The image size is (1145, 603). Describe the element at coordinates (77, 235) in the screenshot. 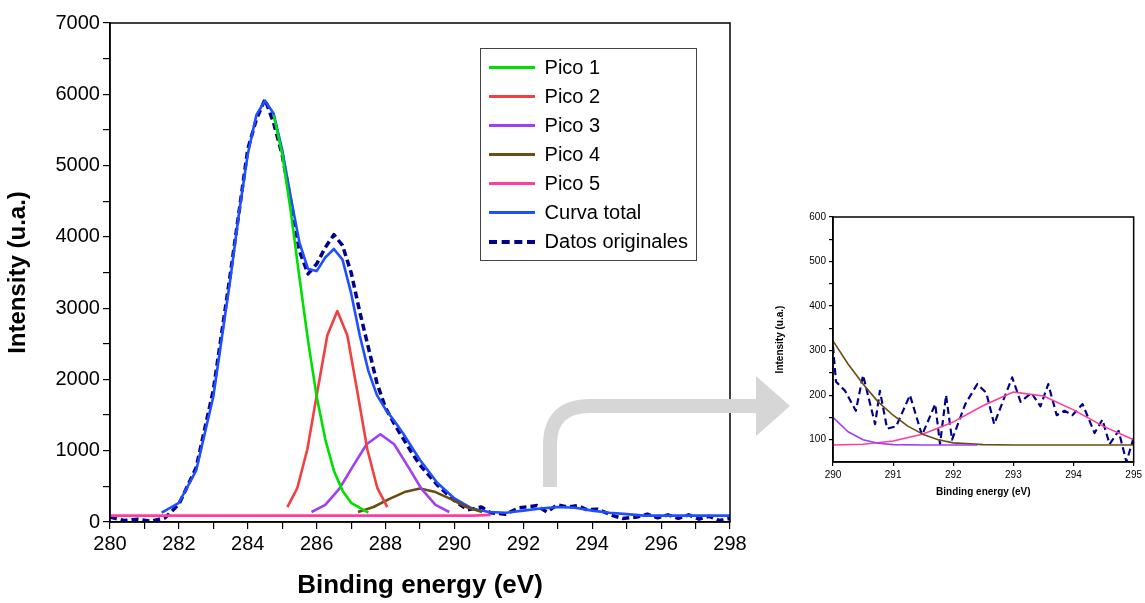

I see `y-tick-label: 4000` at that location.